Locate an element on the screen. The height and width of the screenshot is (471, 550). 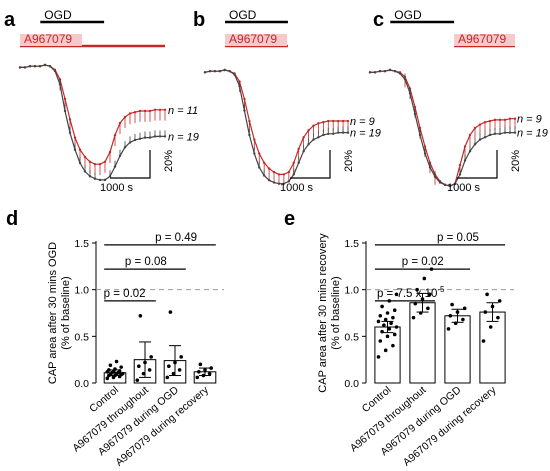
drug-label-bg is located at coordinates (51, 40).